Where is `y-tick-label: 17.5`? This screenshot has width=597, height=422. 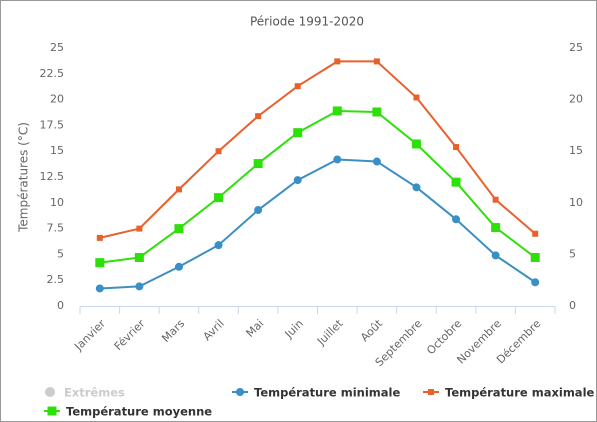 y-tick-label: 17.5 is located at coordinates (52, 124).